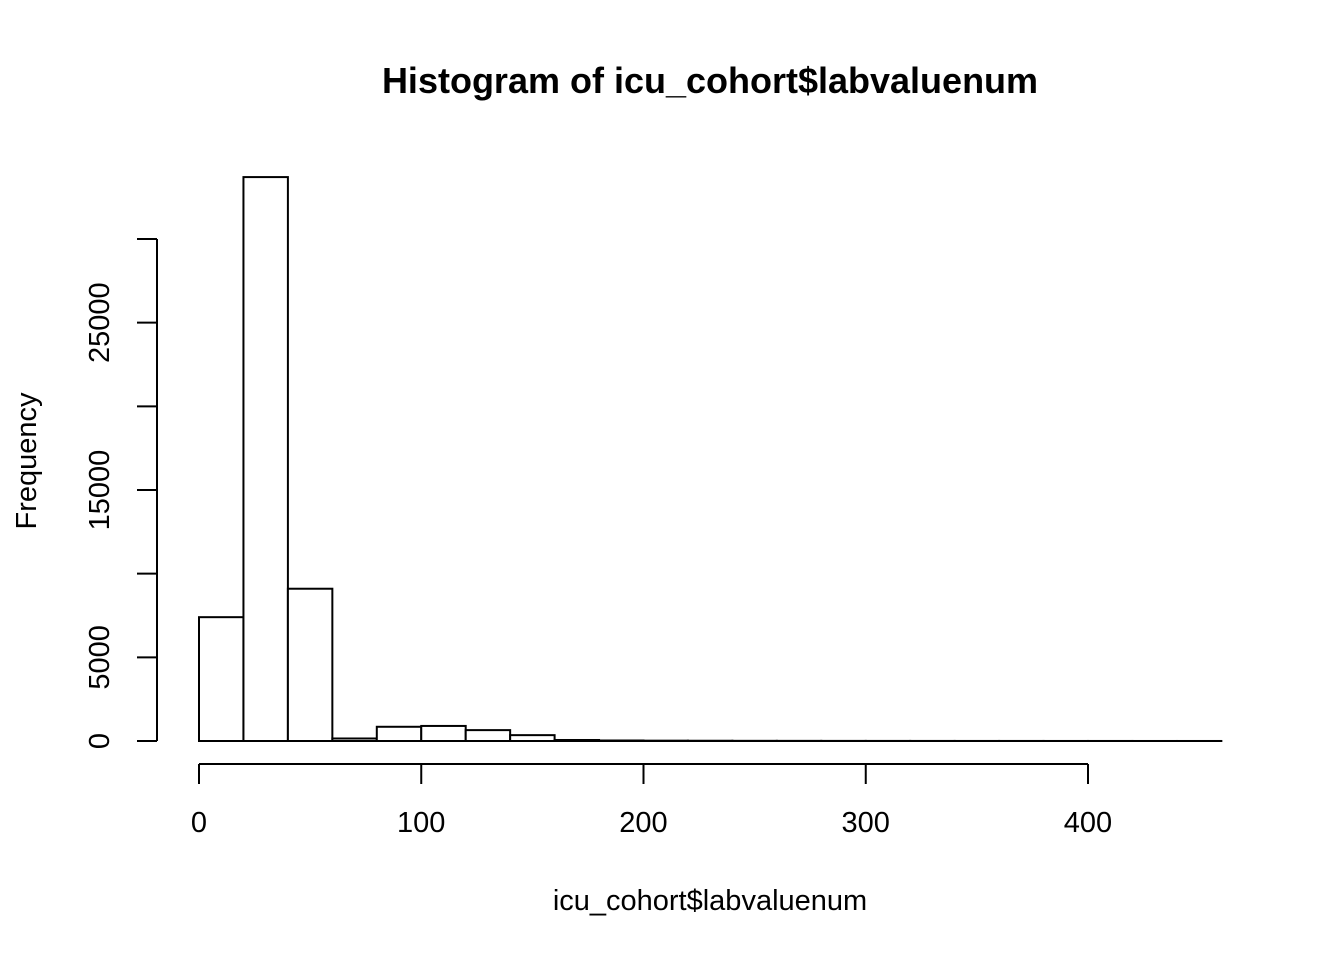 Image resolution: width=1344 pixels, height=960 pixels. Describe the element at coordinates (199, 823) in the screenshot. I see `x-tick-label: 0` at that location.